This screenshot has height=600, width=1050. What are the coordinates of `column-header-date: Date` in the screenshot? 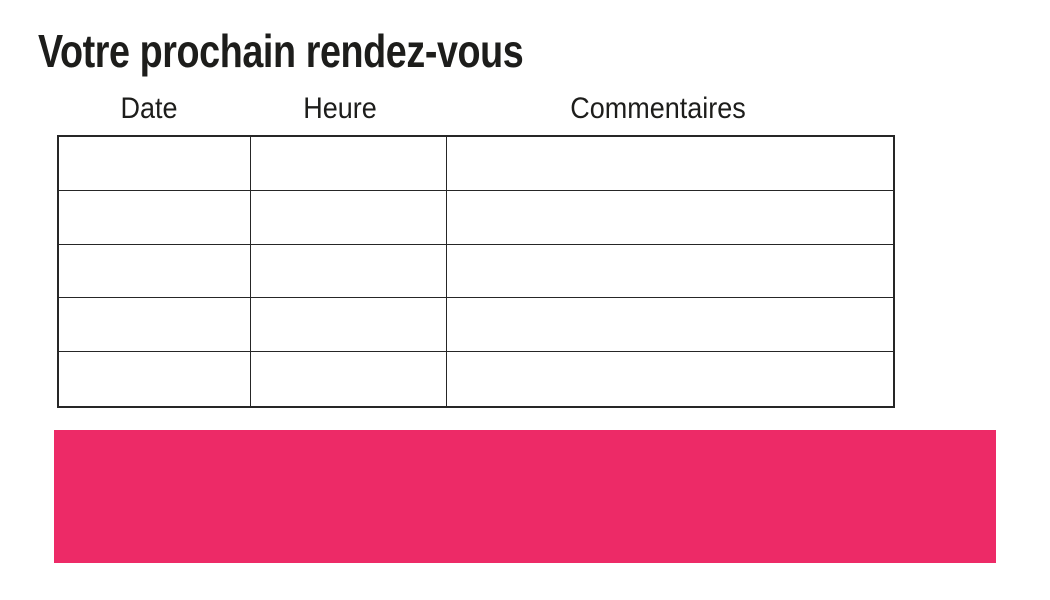 It's located at (149, 108).